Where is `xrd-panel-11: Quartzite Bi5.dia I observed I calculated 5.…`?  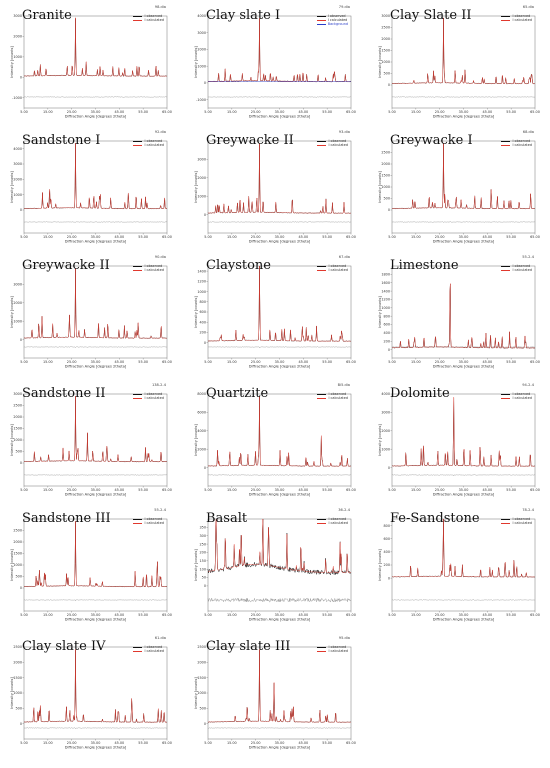 xrd-panel-11: Quartzite Bi5.dia I observed I calculated 5.… is located at coordinates (275, 442).